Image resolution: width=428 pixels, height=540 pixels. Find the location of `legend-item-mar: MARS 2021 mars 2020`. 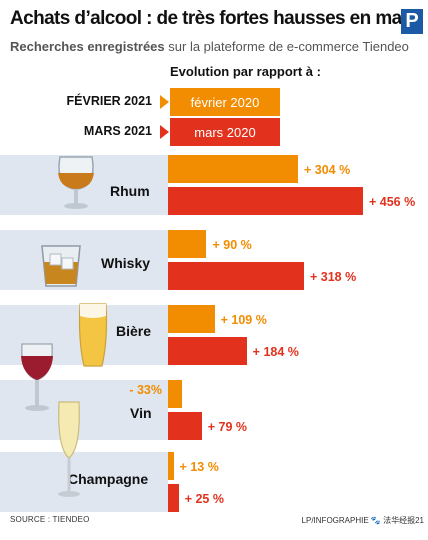

legend-item-mar: MARS 2021 mars 2020 is located at coordinates (145, 132).